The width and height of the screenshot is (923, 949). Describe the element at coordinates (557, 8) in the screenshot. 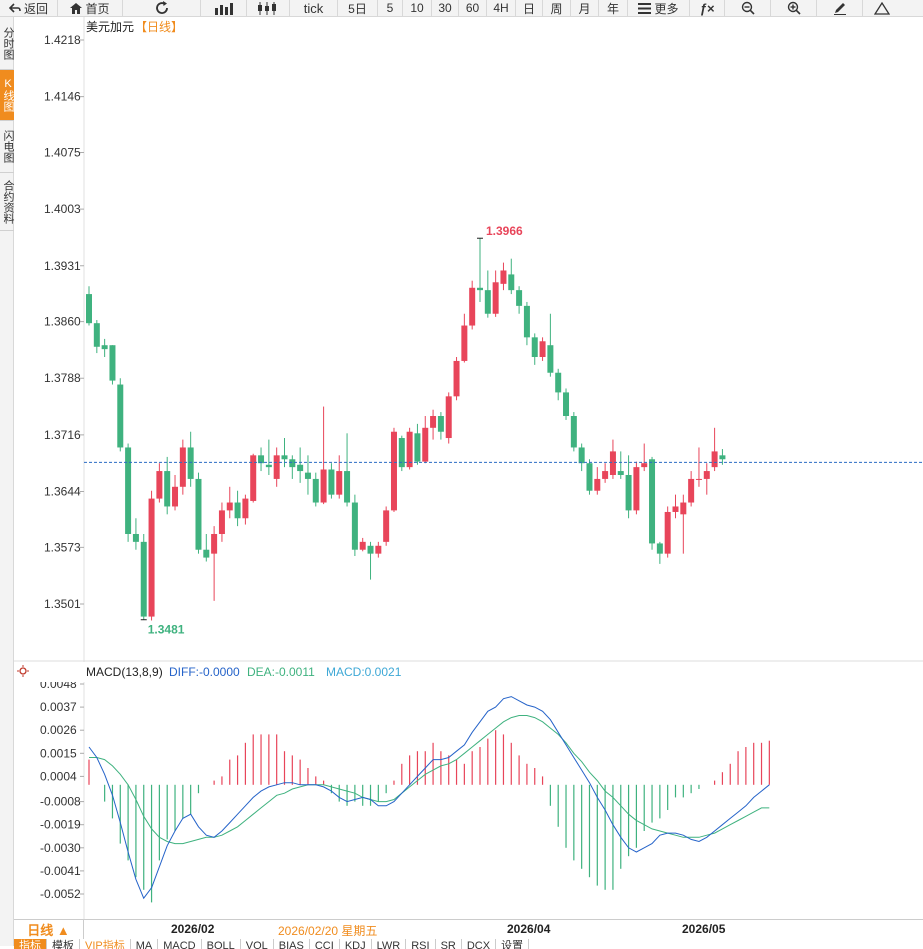

I see `period-week: 周` at that location.